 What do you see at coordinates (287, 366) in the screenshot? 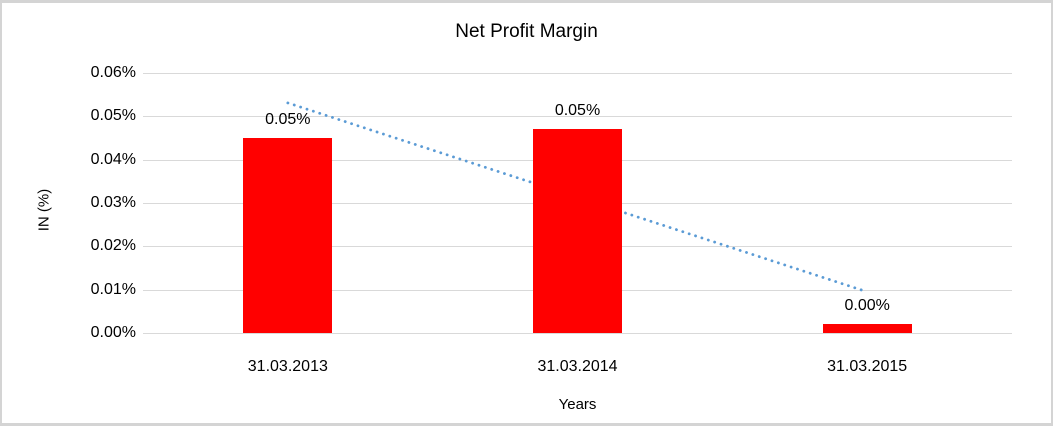
I see `x-tick-label: 31.03.2013` at bounding box center [287, 366].